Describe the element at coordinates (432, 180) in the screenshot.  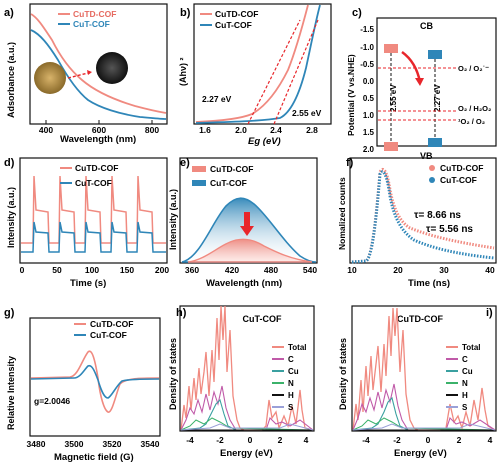
I see `panel-f-legend-marker-cut` at that location.